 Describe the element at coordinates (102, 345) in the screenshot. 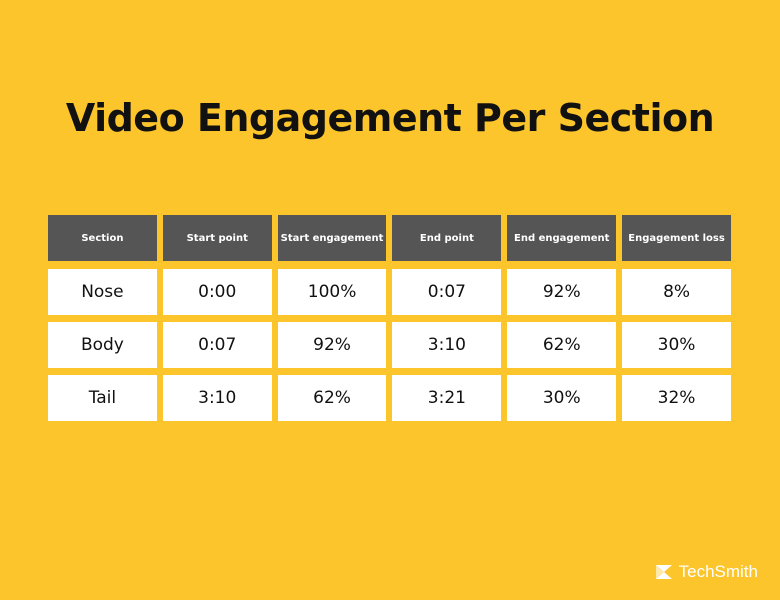

I see `table-cell: Body` at that location.